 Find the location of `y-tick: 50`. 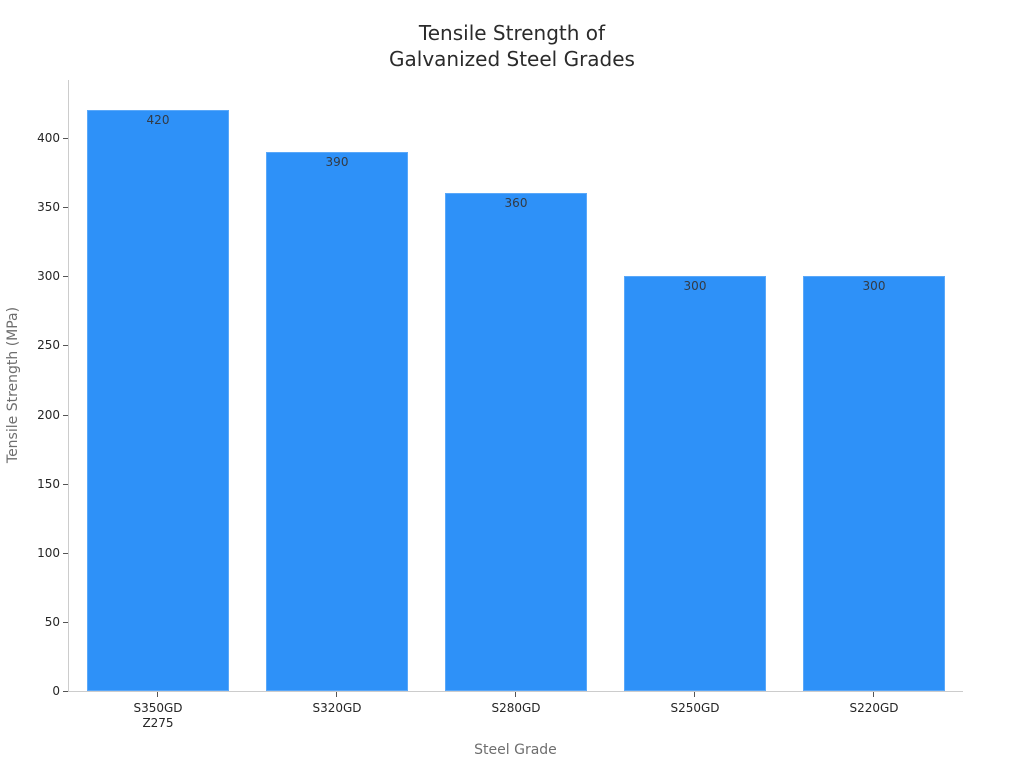

y-tick: 50 is located at coordinates (34, 622).